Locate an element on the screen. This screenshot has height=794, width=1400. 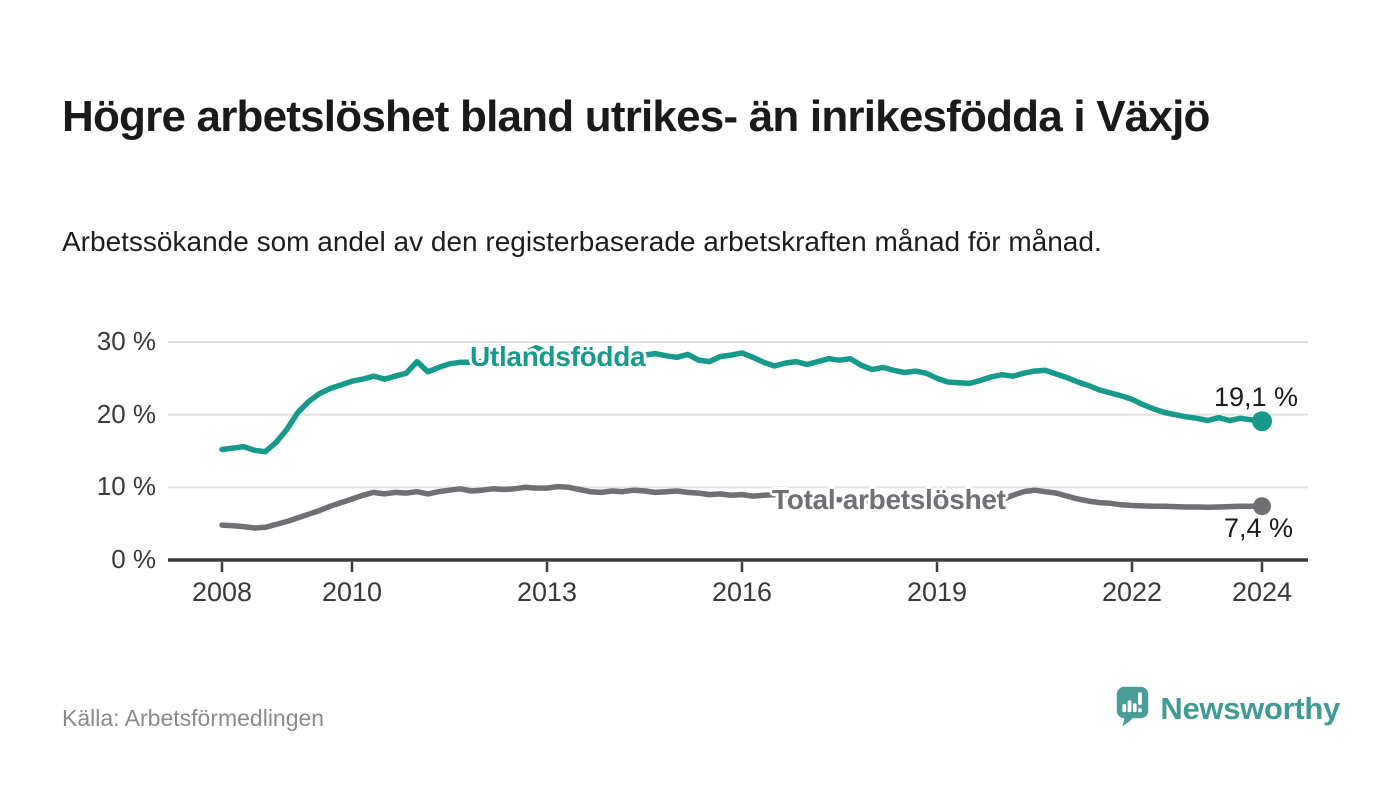
x-tick-label-2016: 2016 is located at coordinates (742, 592).